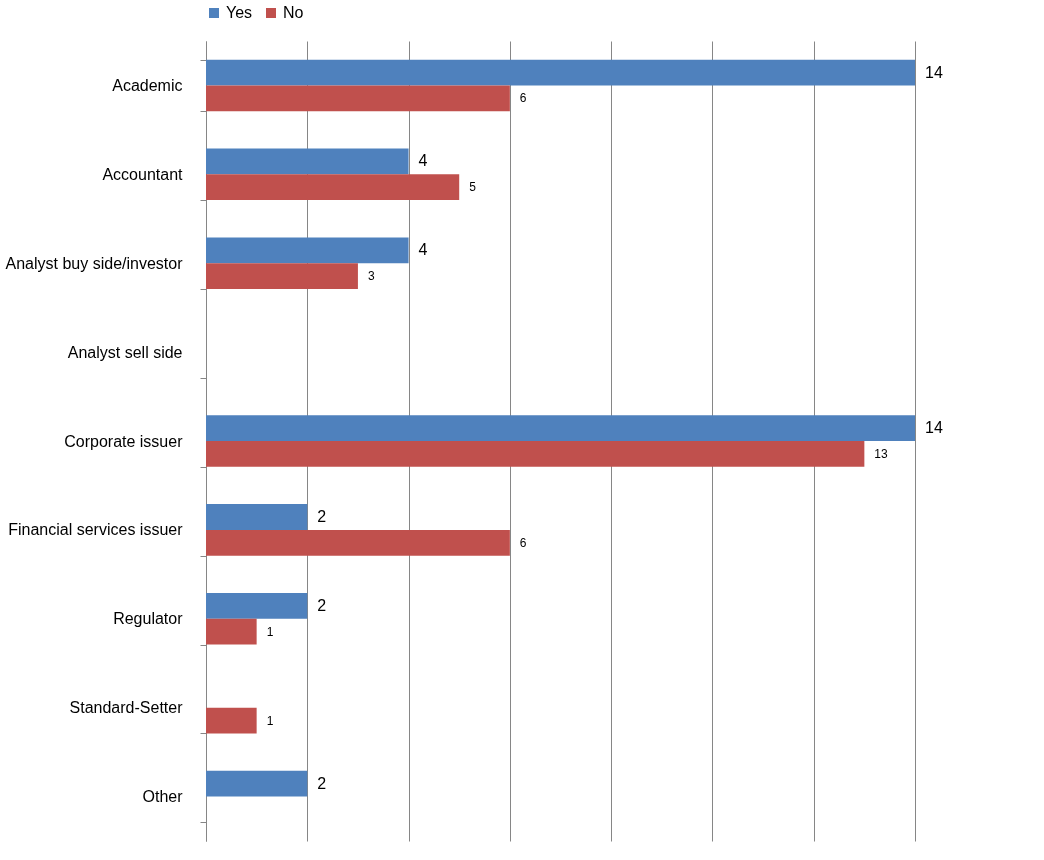 The height and width of the screenshot is (860, 1044). Describe the element at coordinates (881, 453) in the screenshot. I see `data-label: 13` at that location.